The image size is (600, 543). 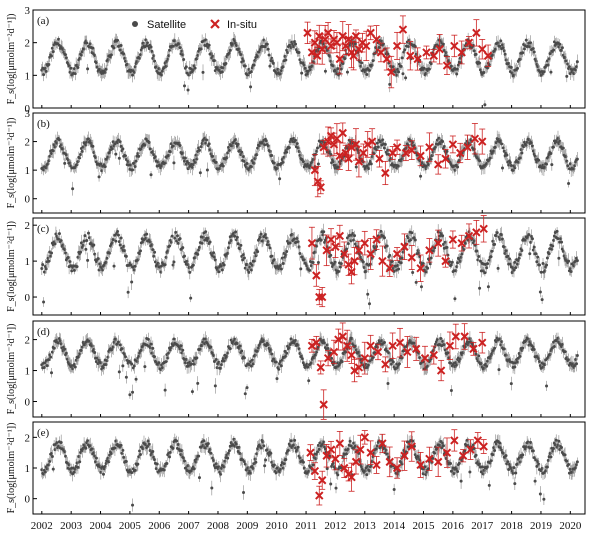 I want to click on y-tick-label: 0, so click(x=28, y=298).